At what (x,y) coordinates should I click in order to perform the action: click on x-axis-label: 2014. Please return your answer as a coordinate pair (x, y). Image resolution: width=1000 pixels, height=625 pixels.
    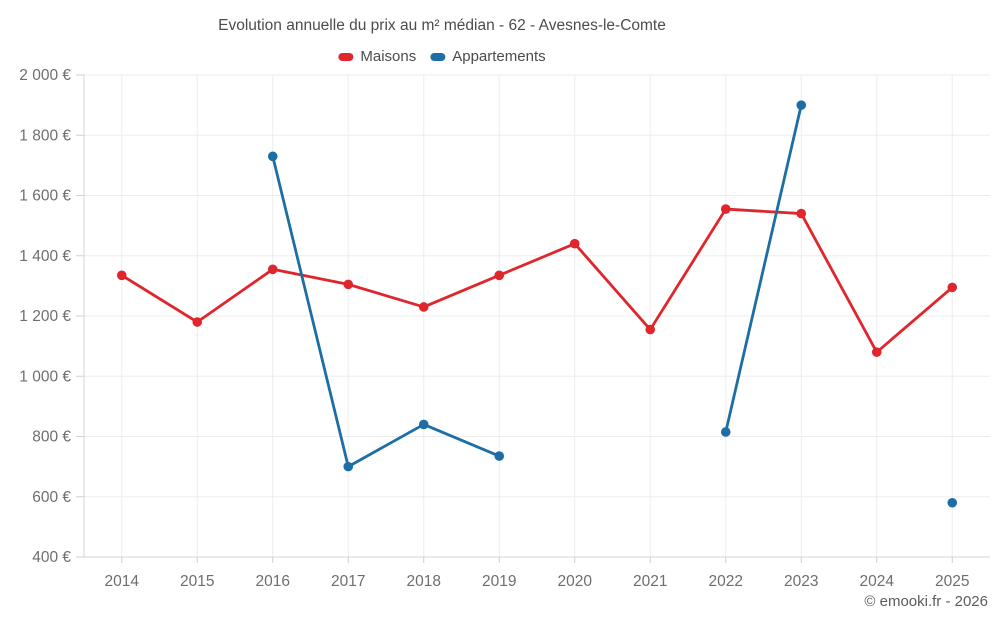
    Looking at the image, I should click on (122, 581).